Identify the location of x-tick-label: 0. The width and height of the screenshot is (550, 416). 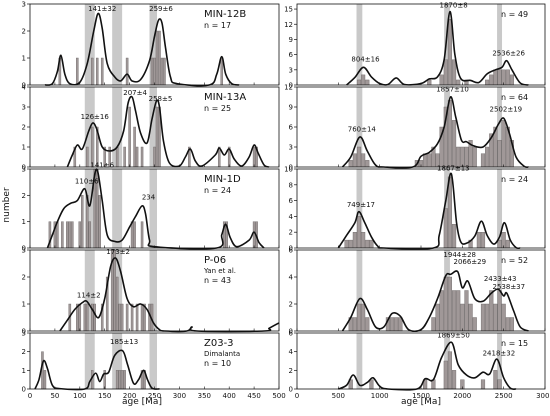
(297, 396).